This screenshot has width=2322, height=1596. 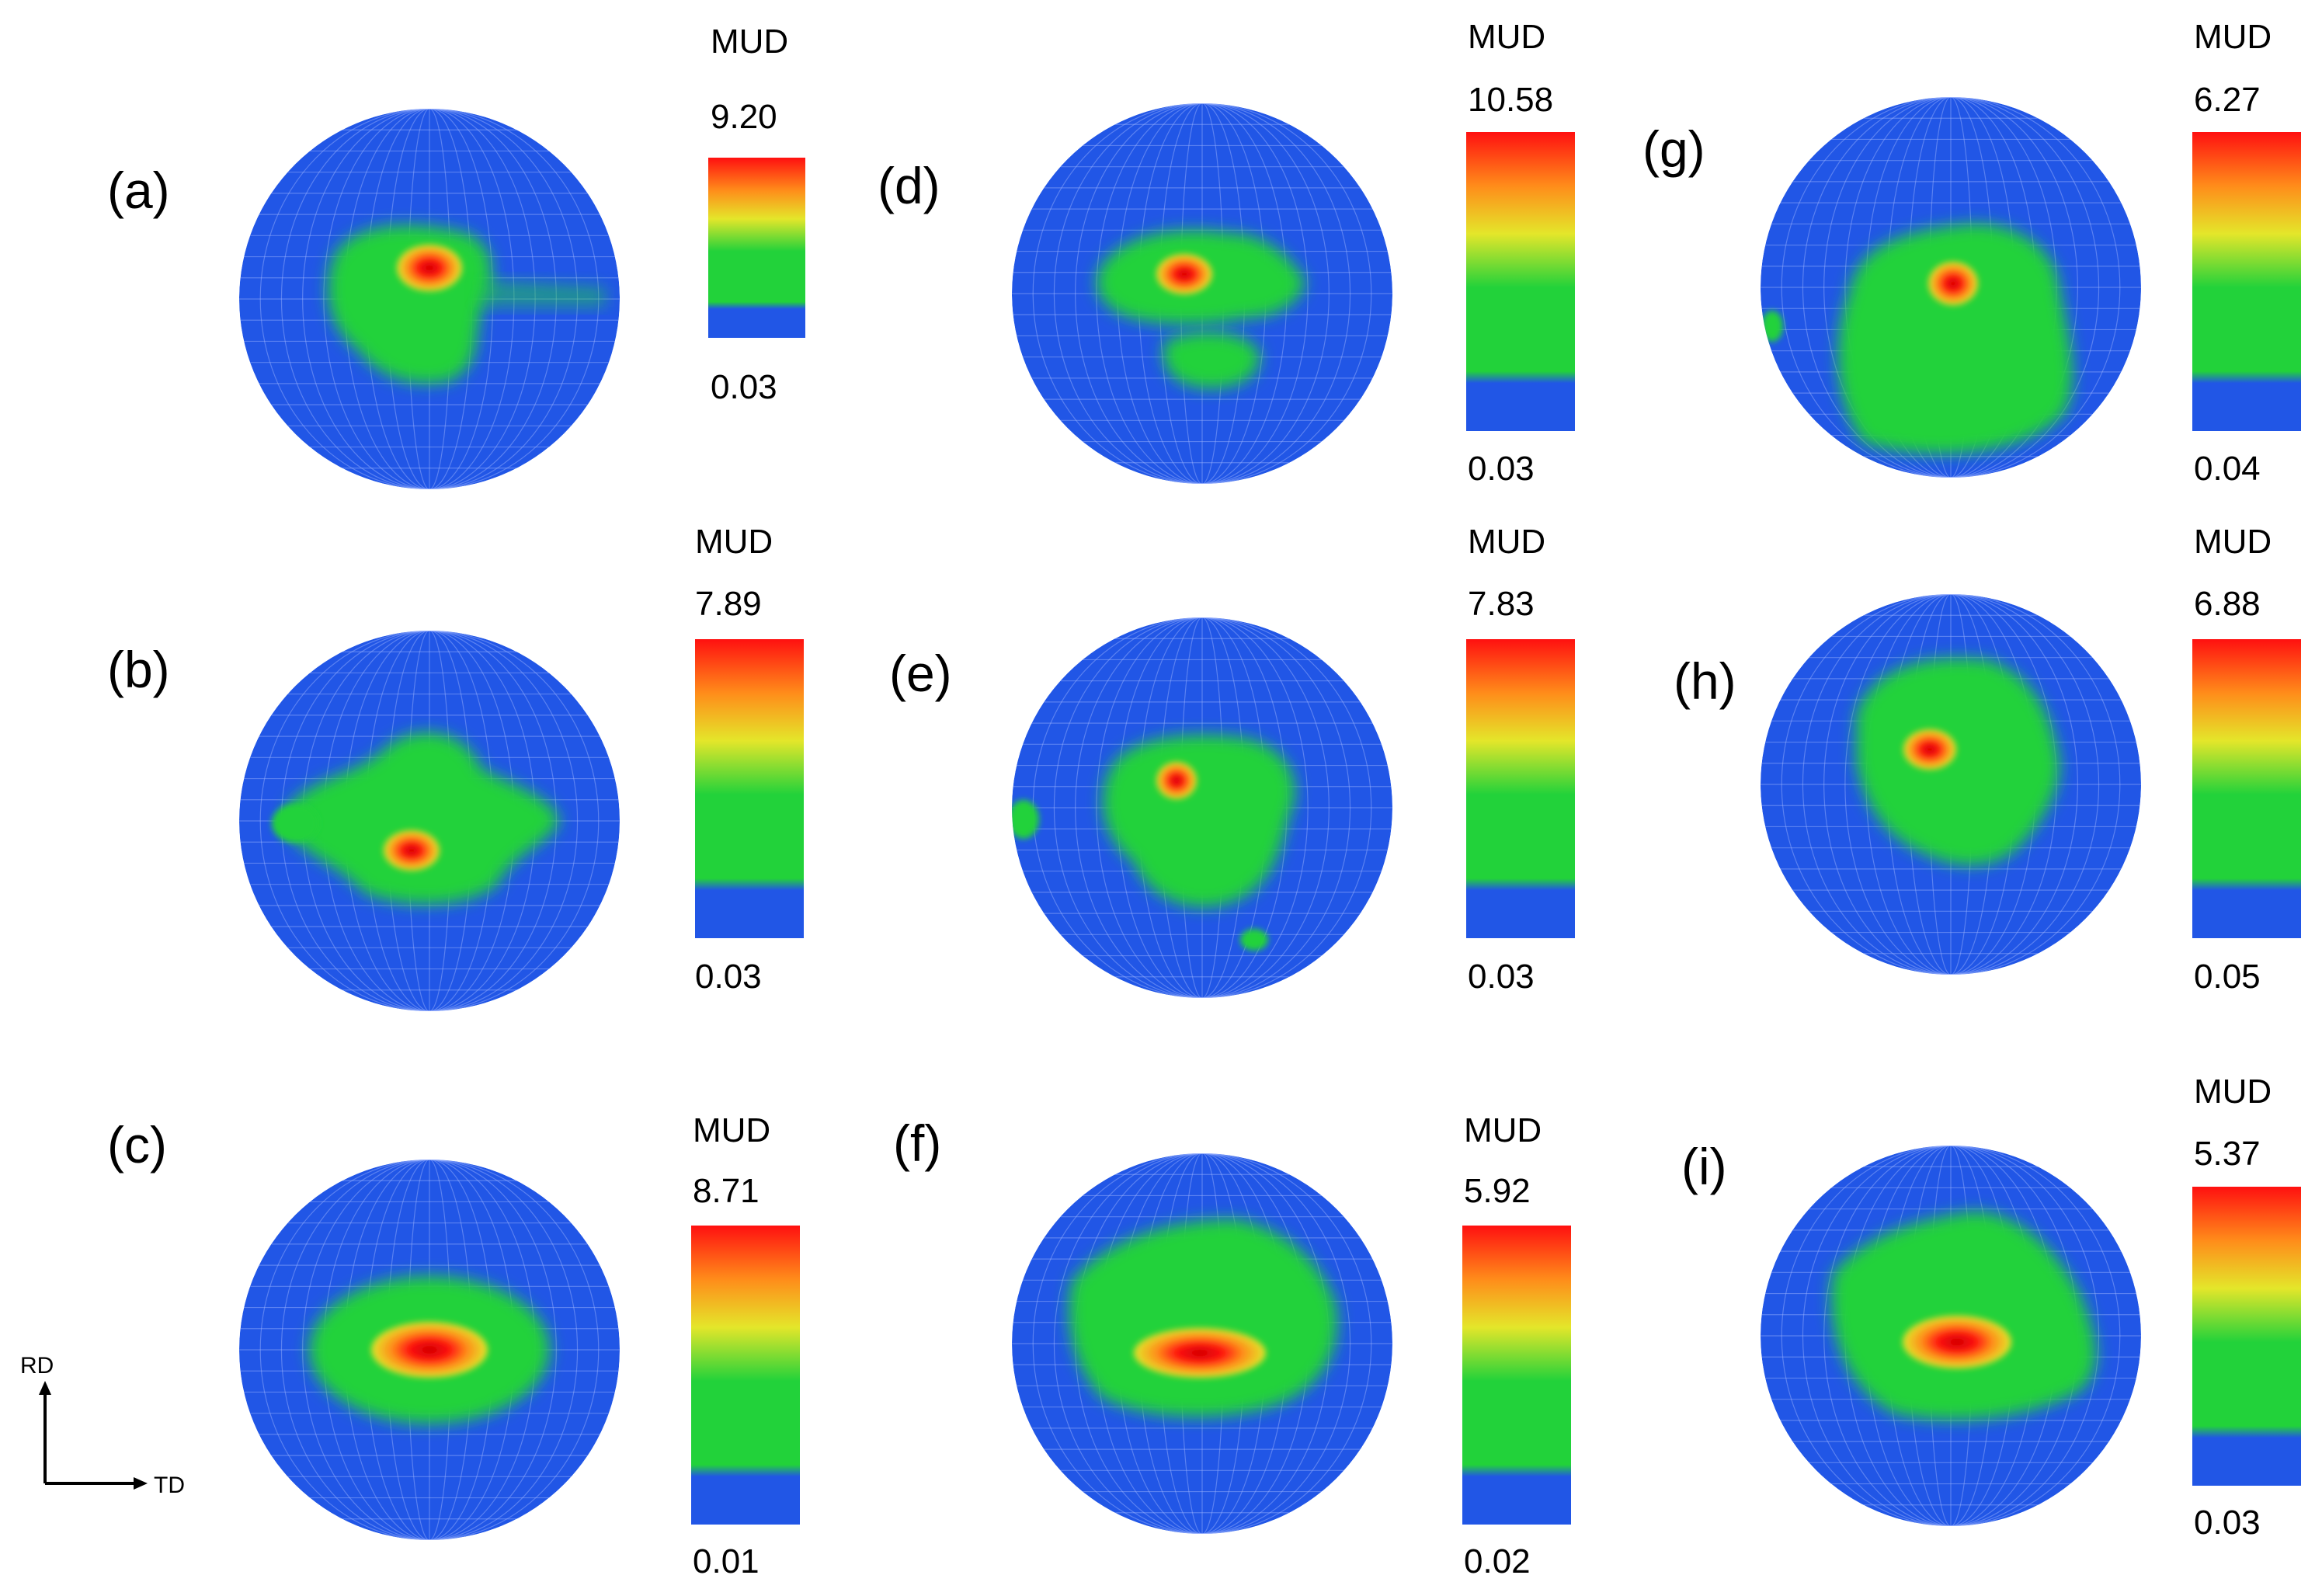 I want to click on pole-figure-f-peak, so click(x=1200, y=1353).